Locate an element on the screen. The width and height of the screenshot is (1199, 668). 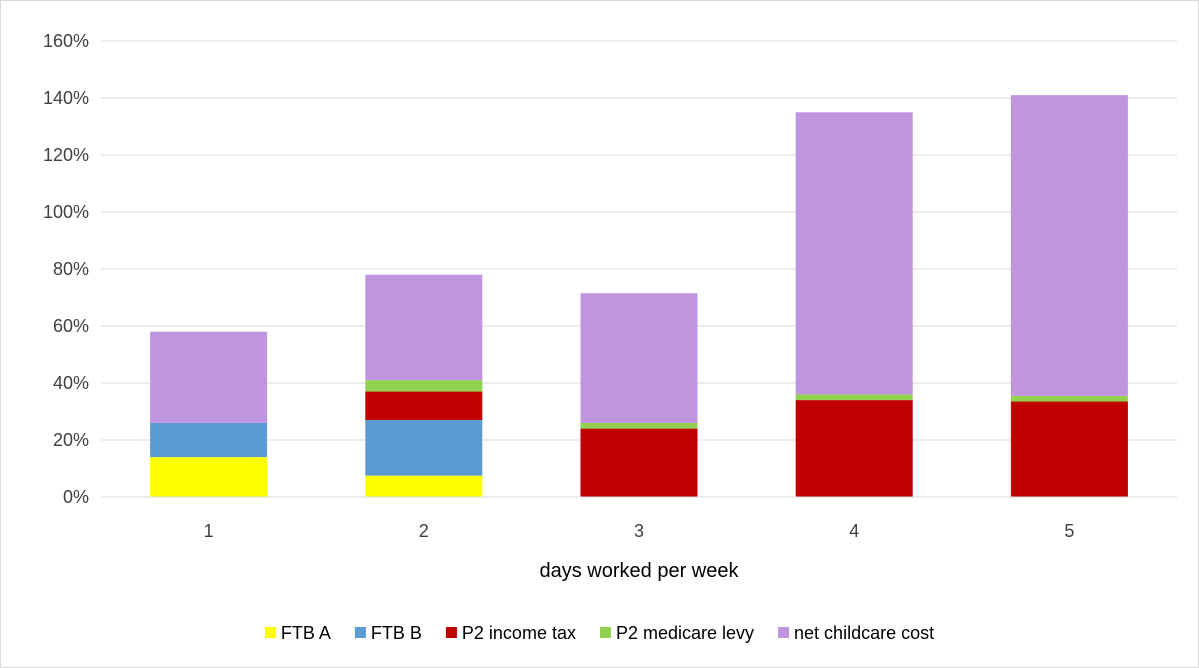
y-tick-label: 0% is located at coordinates (76, 497).